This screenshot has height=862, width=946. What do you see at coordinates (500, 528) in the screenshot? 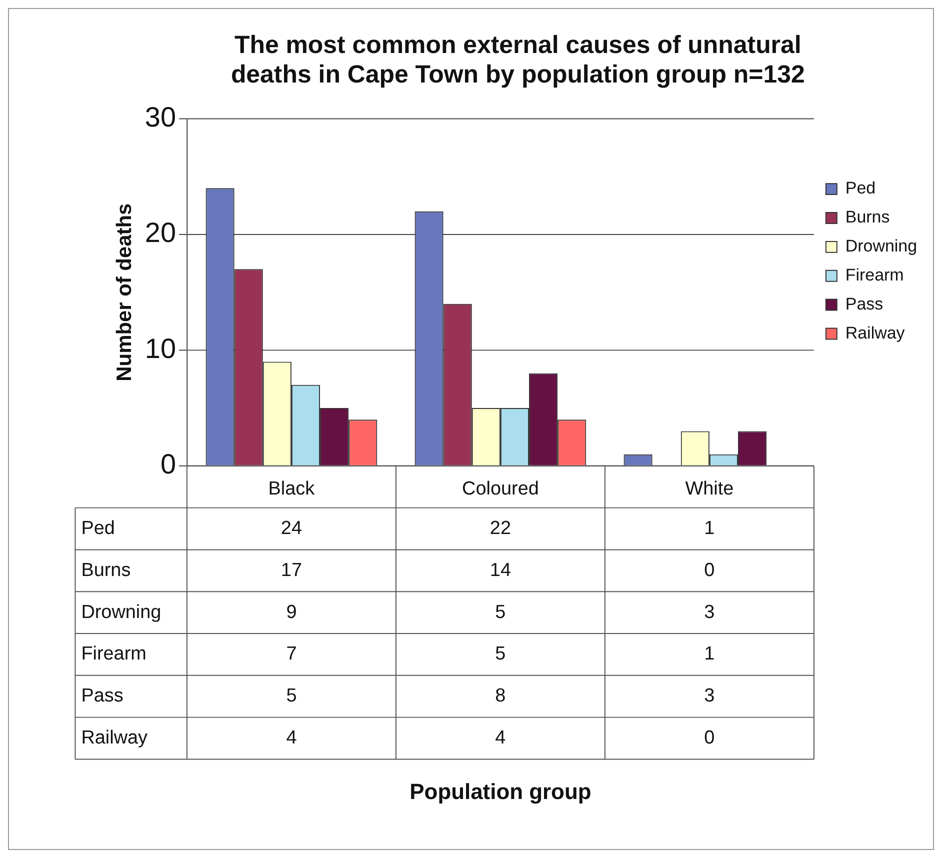
I see `data-label: 22` at bounding box center [500, 528].